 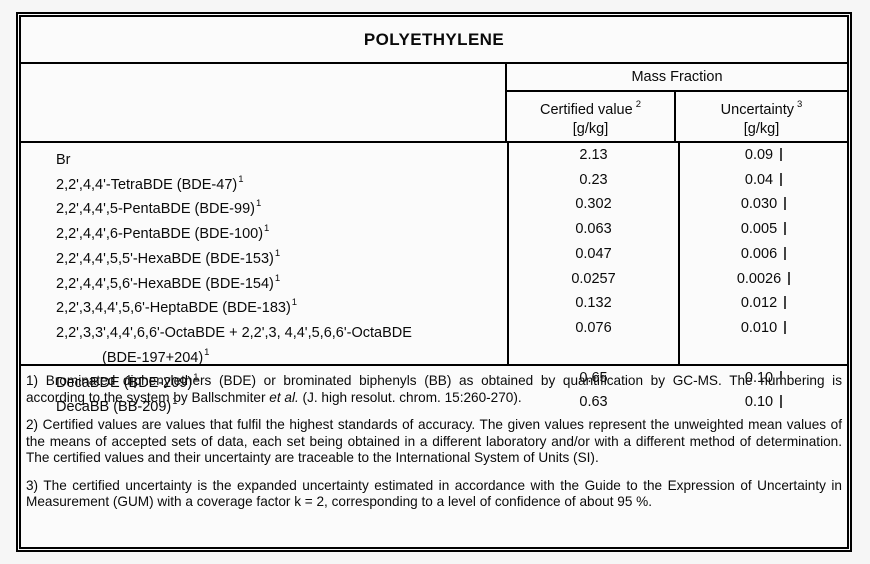 What do you see at coordinates (264, 207) in the screenshot?
I see `compound-name-cell: 2,2',4,4',5-PentaBDE (BDE-99)1` at bounding box center [264, 207].